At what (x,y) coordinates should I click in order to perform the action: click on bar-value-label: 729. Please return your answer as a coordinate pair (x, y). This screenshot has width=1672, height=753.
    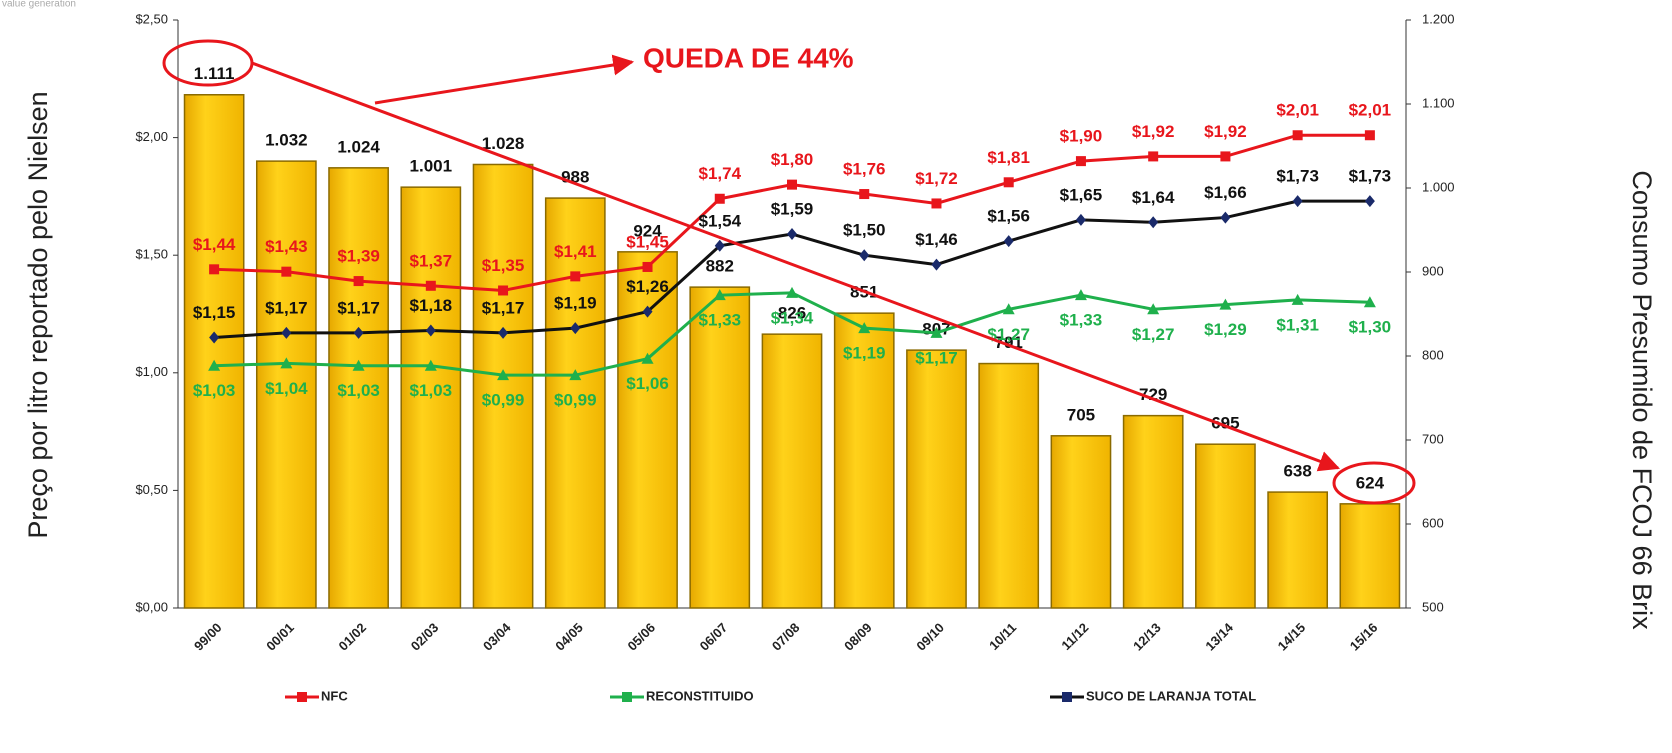
    Looking at the image, I should click on (1153, 394).